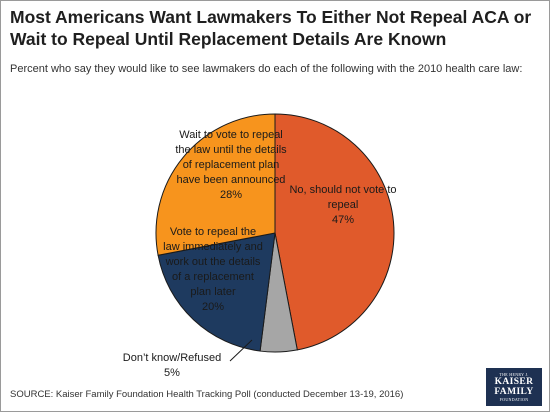 The image size is (550, 412). What do you see at coordinates (514, 382) in the screenshot?
I see `logo-line-2: KAISER` at bounding box center [514, 382].